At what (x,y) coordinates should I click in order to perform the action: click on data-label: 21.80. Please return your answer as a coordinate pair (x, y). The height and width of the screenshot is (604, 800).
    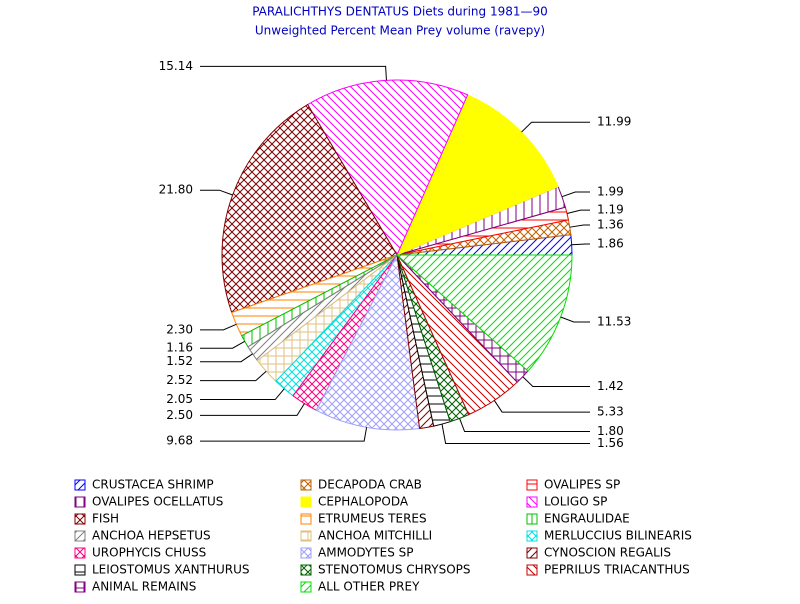
    Looking at the image, I should click on (176, 190).